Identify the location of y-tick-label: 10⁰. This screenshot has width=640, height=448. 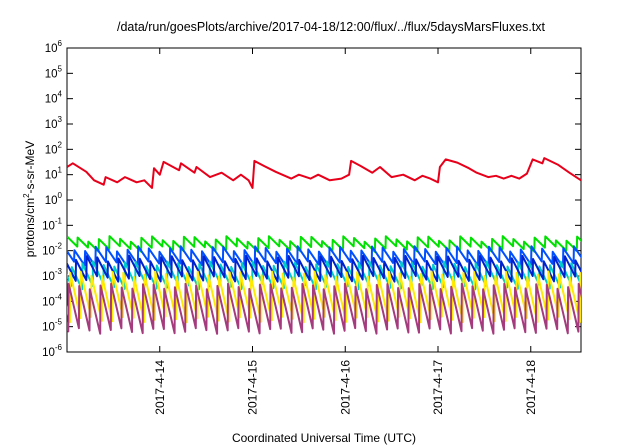
(54, 199).